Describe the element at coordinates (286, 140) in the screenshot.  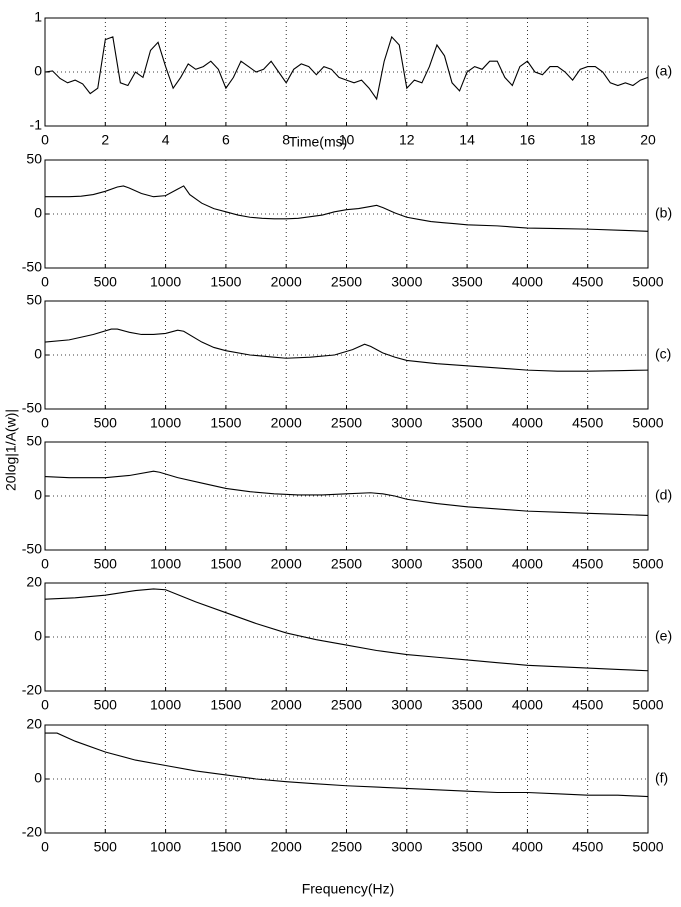
I see `x-tick-label: 8` at that location.